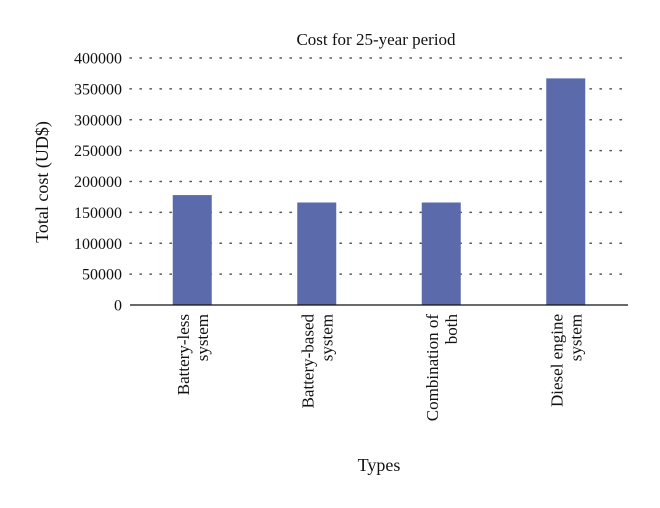  I want to click on y-tick-label: 300000, so click(98, 120).